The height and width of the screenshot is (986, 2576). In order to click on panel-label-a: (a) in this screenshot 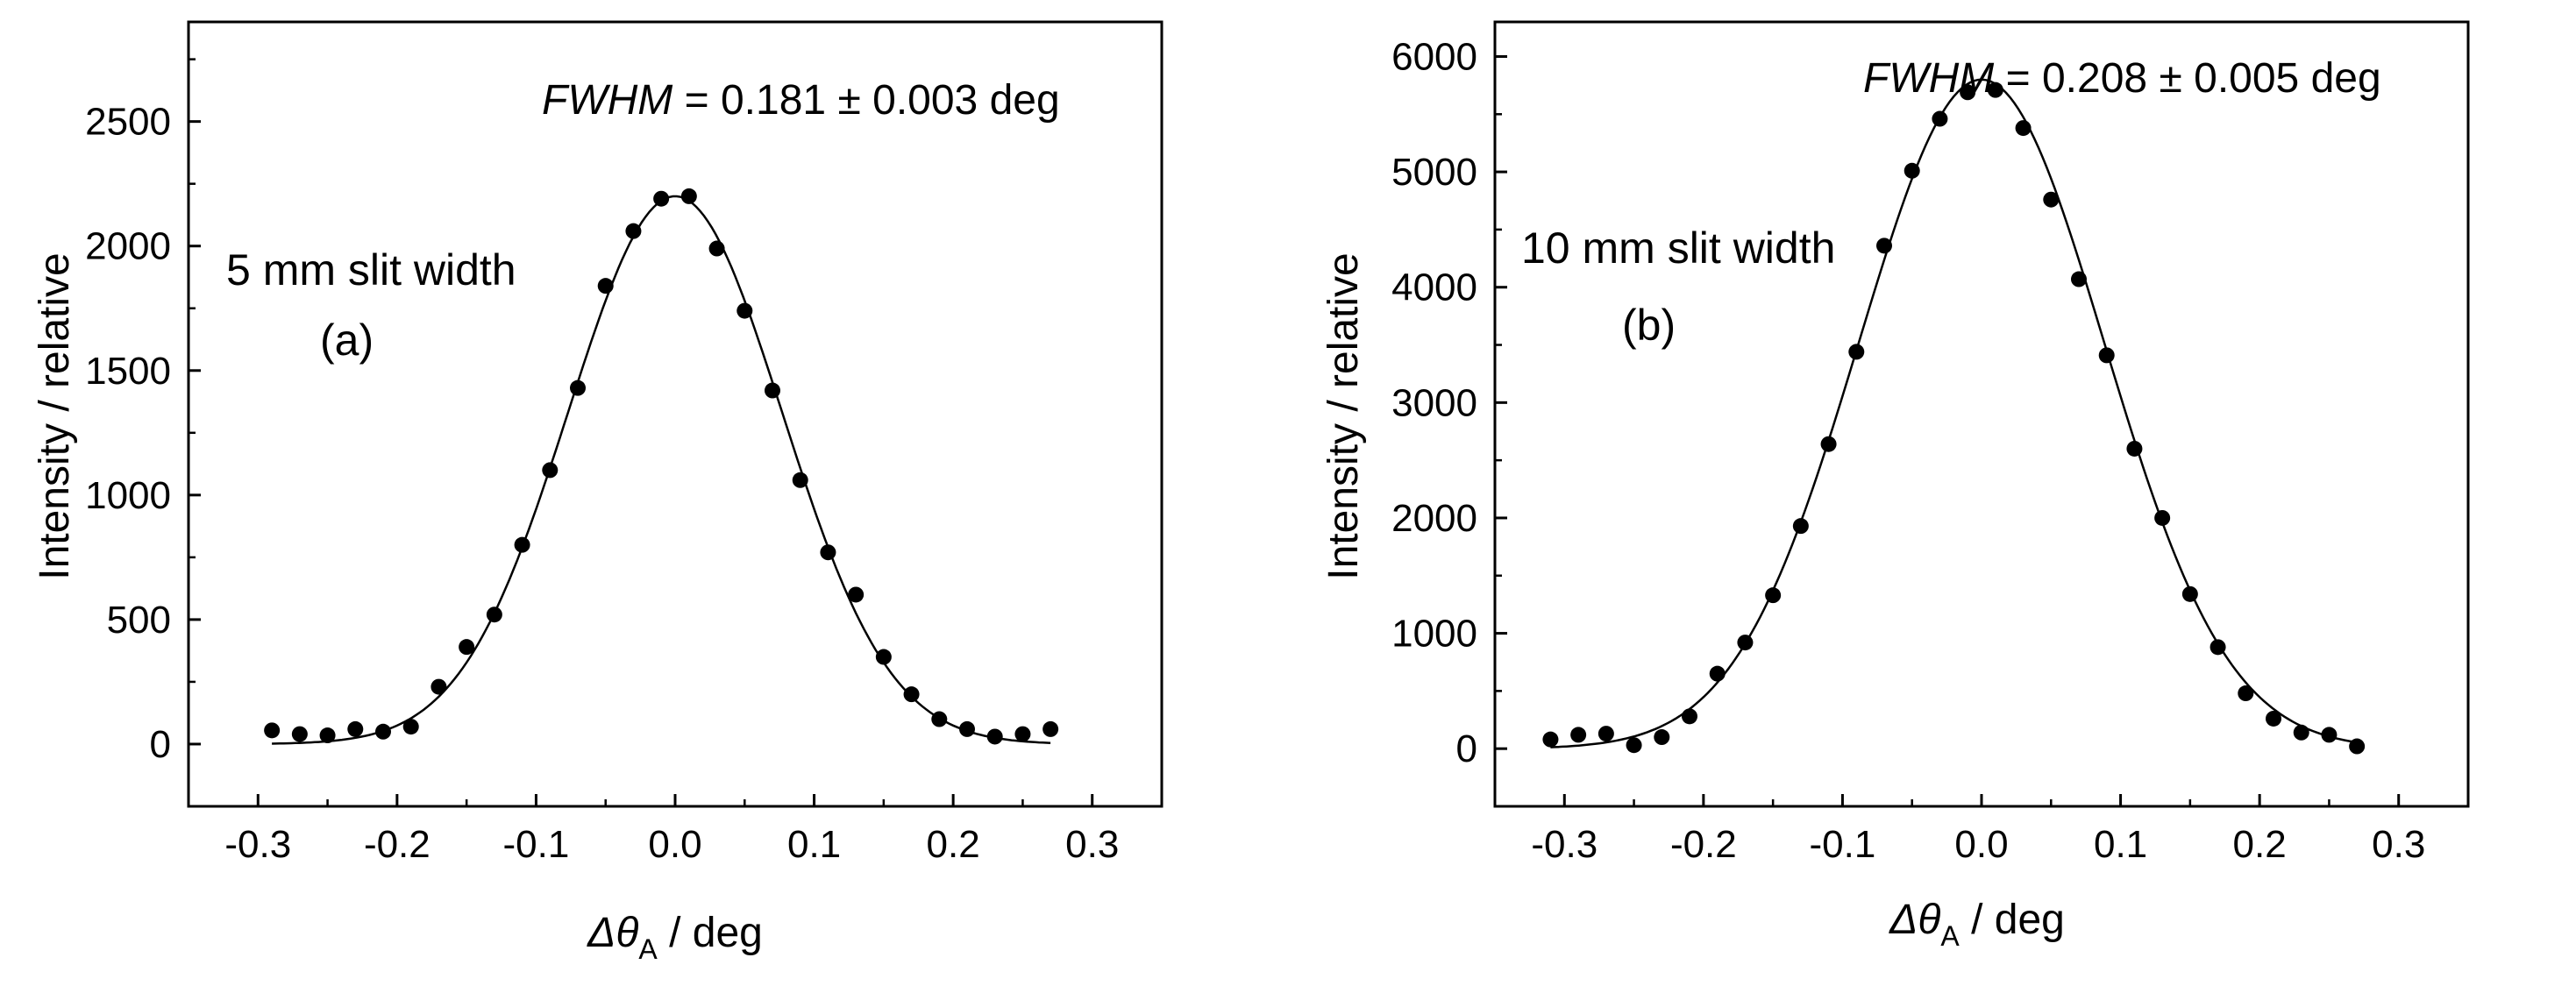, I will do `click(347, 340)`.